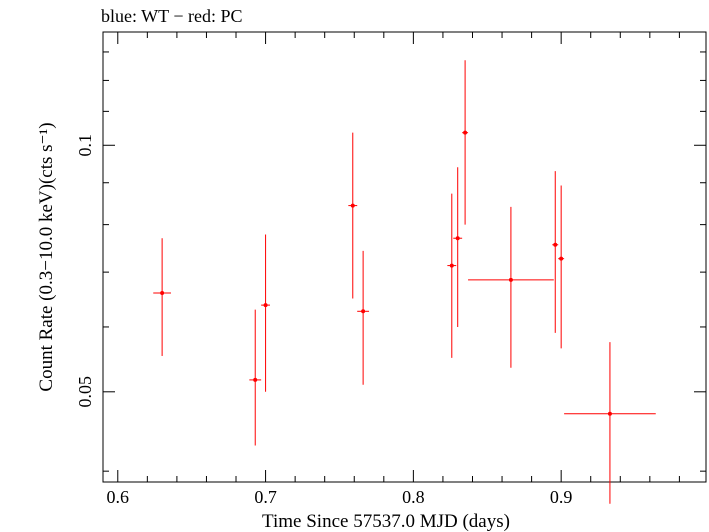 This screenshot has height=532, width=709. Describe the element at coordinates (561, 497) in the screenshot. I see `x-tick-label: 0.9` at that location.